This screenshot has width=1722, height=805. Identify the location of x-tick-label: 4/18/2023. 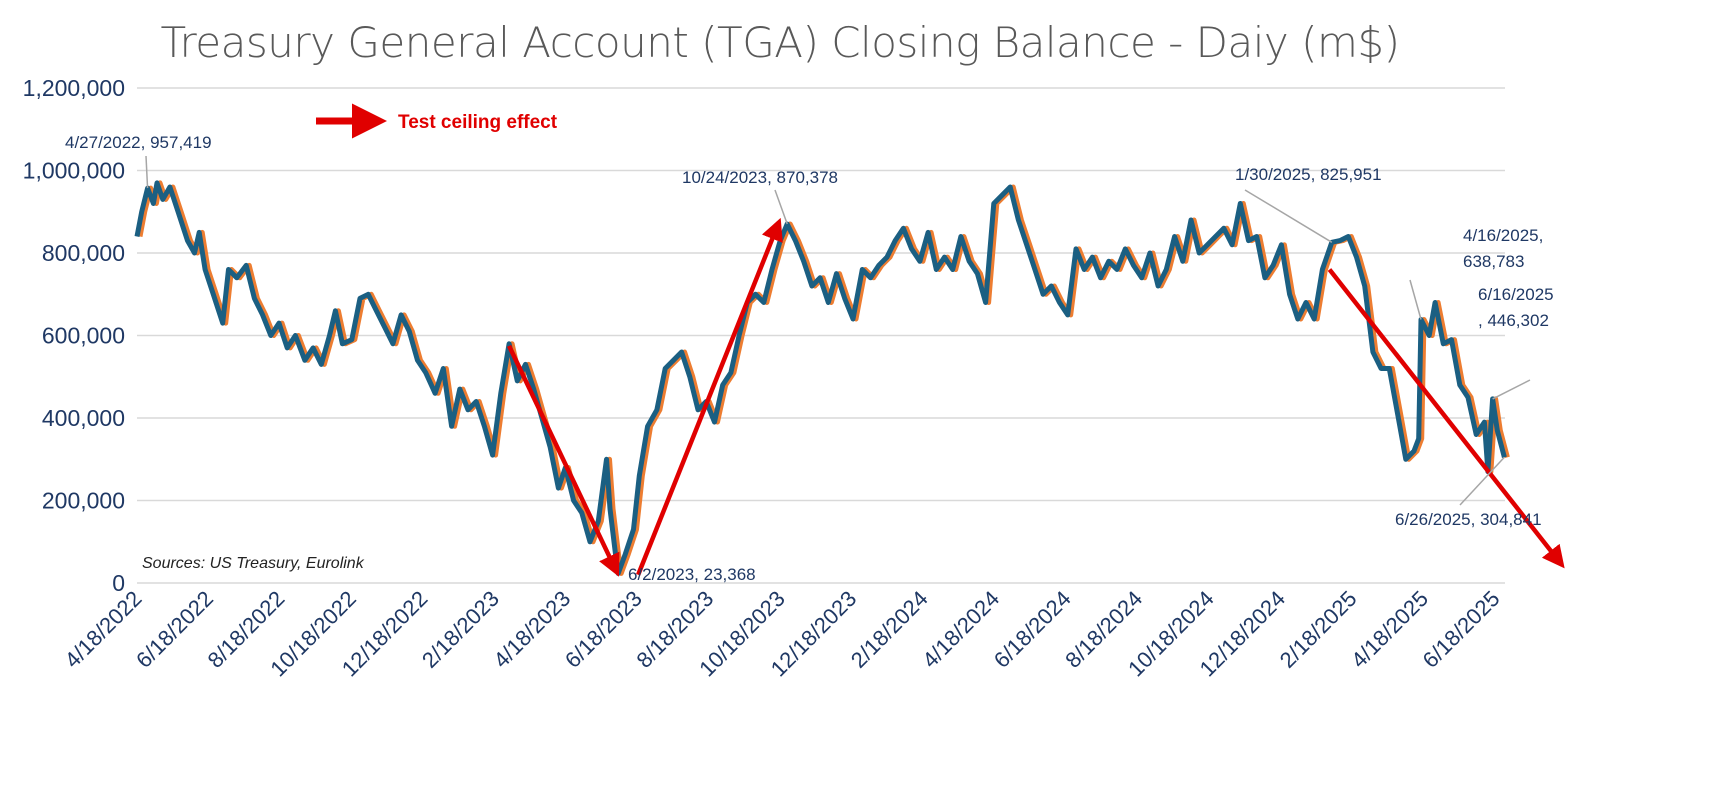
(531, 629).